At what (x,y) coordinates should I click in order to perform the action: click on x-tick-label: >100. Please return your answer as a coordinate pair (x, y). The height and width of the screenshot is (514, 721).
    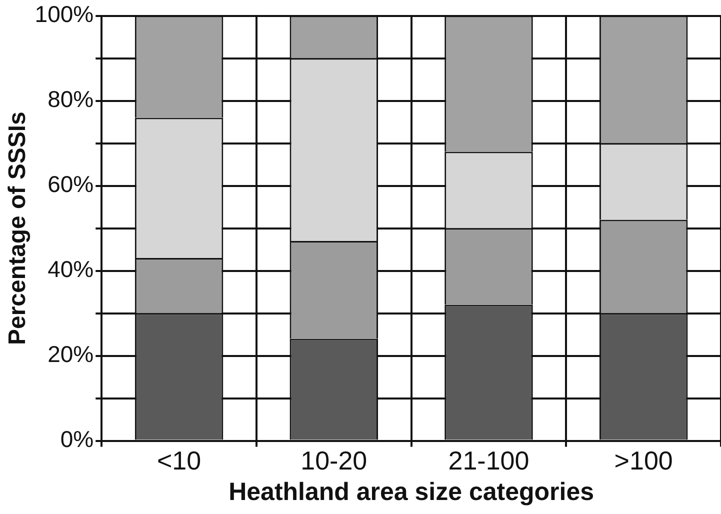
    Looking at the image, I should click on (643, 461).